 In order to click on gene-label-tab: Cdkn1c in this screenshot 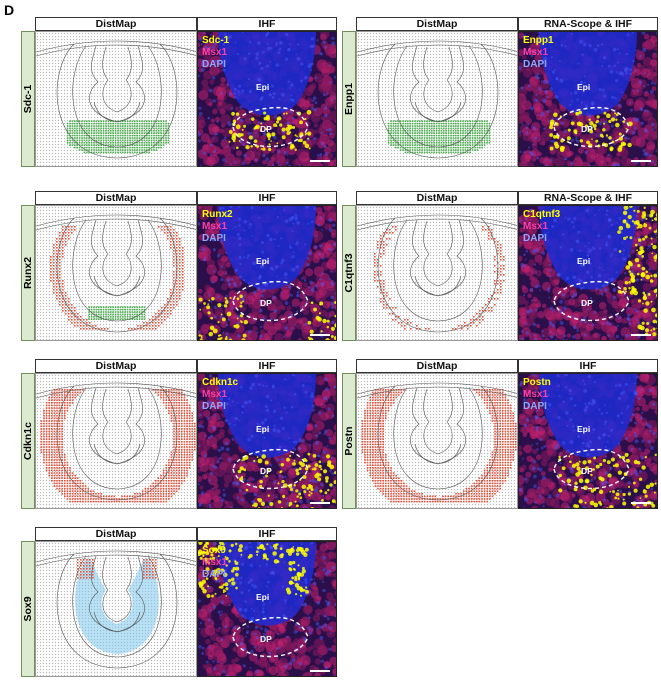, I will do `click(28, 441)`.